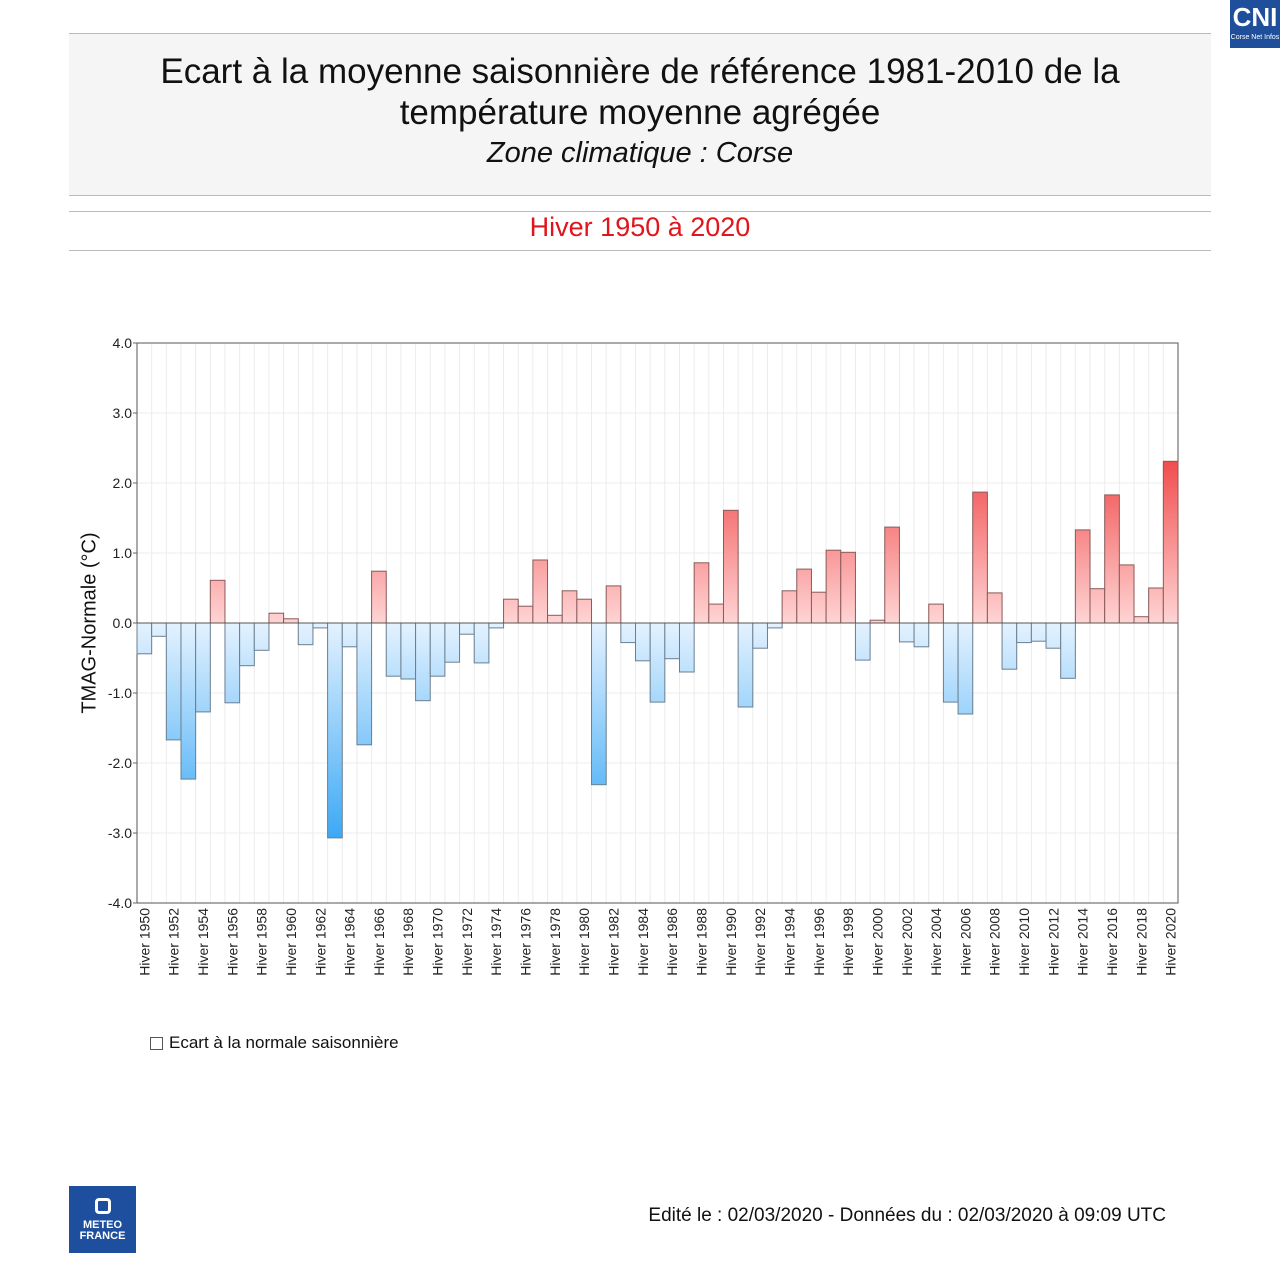 The height and width of the screenshot is (1280, 1280). Describe the element at coordinates (731, 942) in the screenshot. I see `x-tick-label: Hiver 1990` at that location.